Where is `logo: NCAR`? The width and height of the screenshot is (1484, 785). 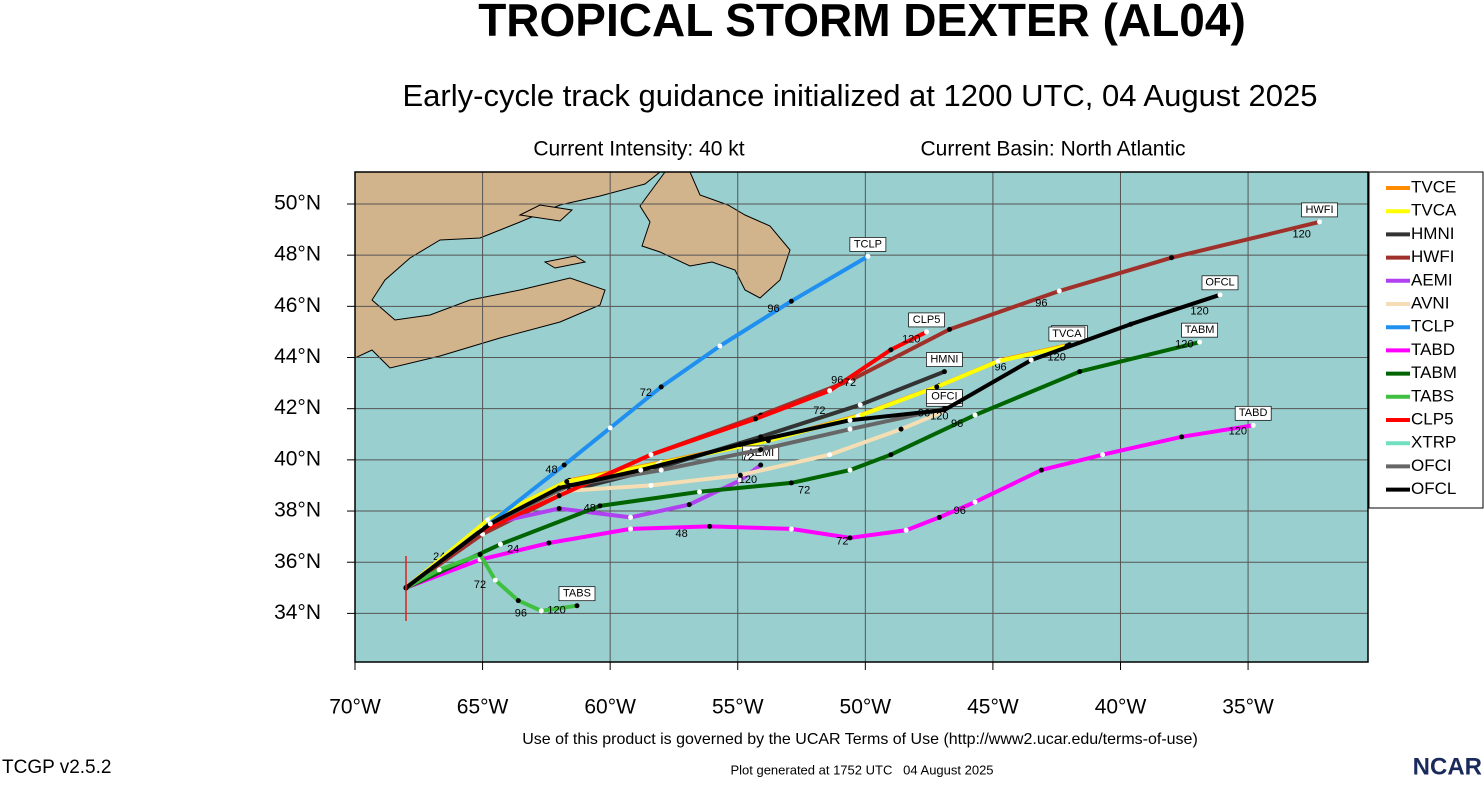
logo: NCAR is located at coordinates (1447, 766).